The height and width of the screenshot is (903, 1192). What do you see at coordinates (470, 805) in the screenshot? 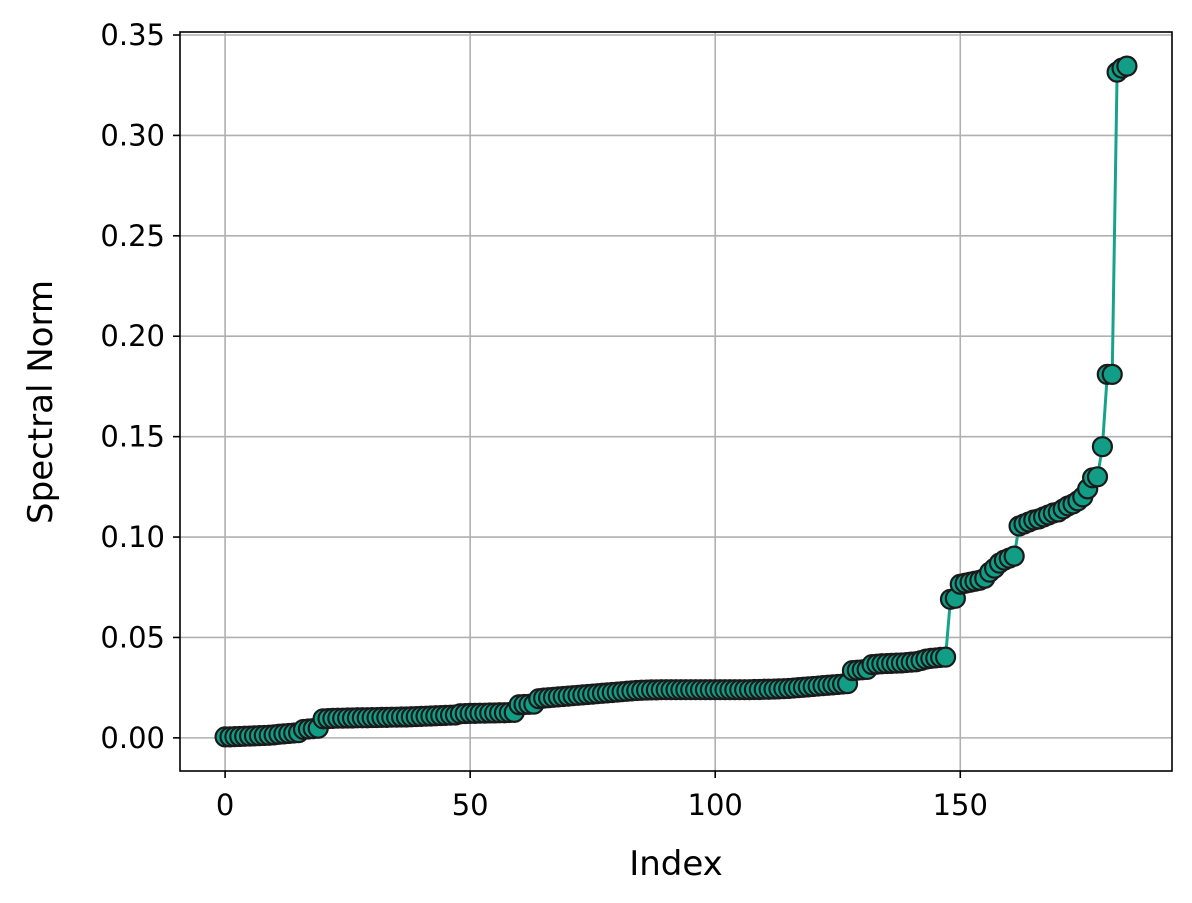
I see `x-tick-label-1: 50` at bounding box center [470, 805].